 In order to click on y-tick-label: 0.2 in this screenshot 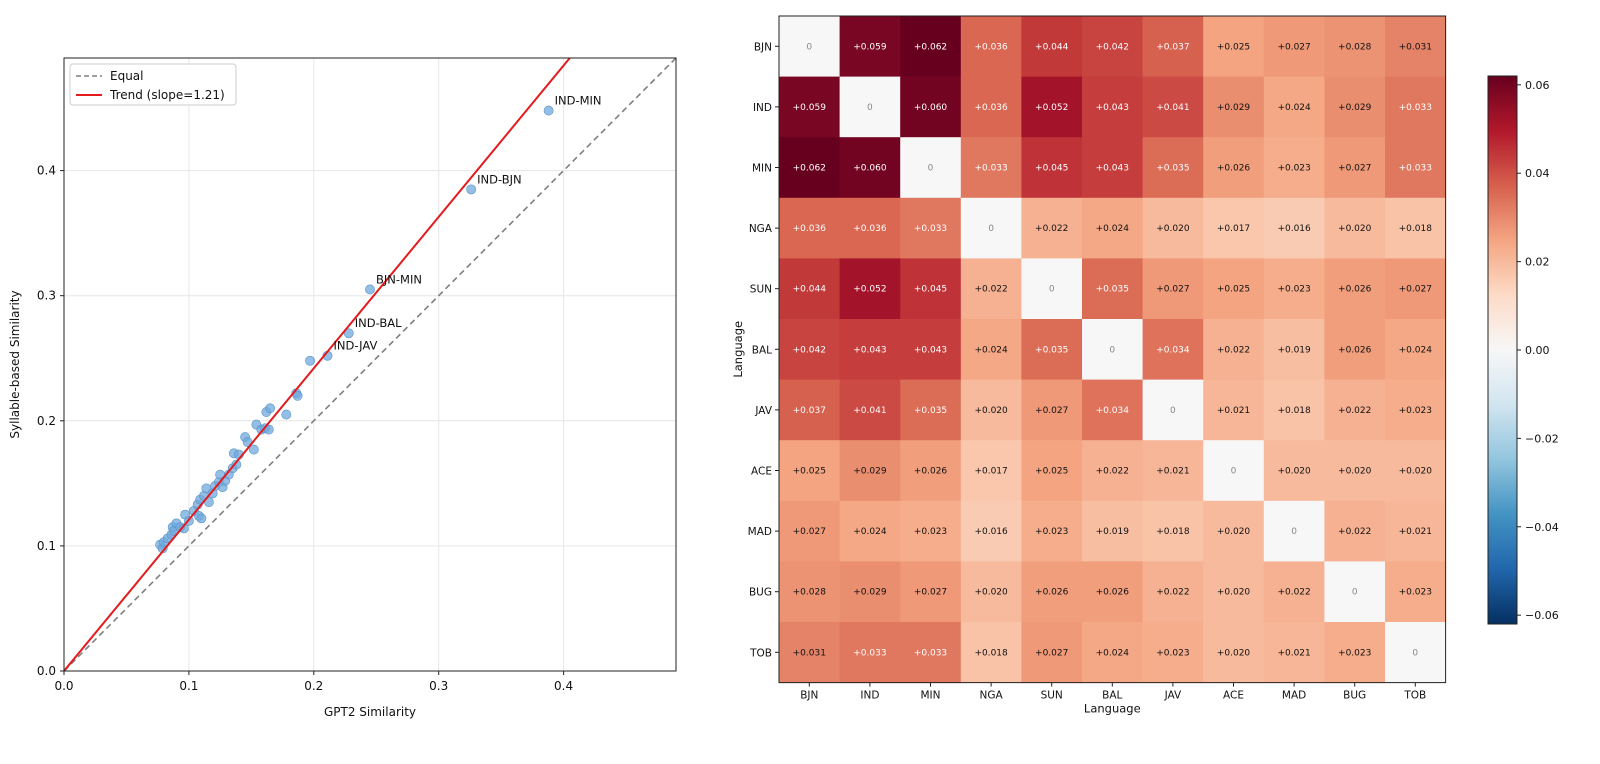, I will do `click(46, 421)`.